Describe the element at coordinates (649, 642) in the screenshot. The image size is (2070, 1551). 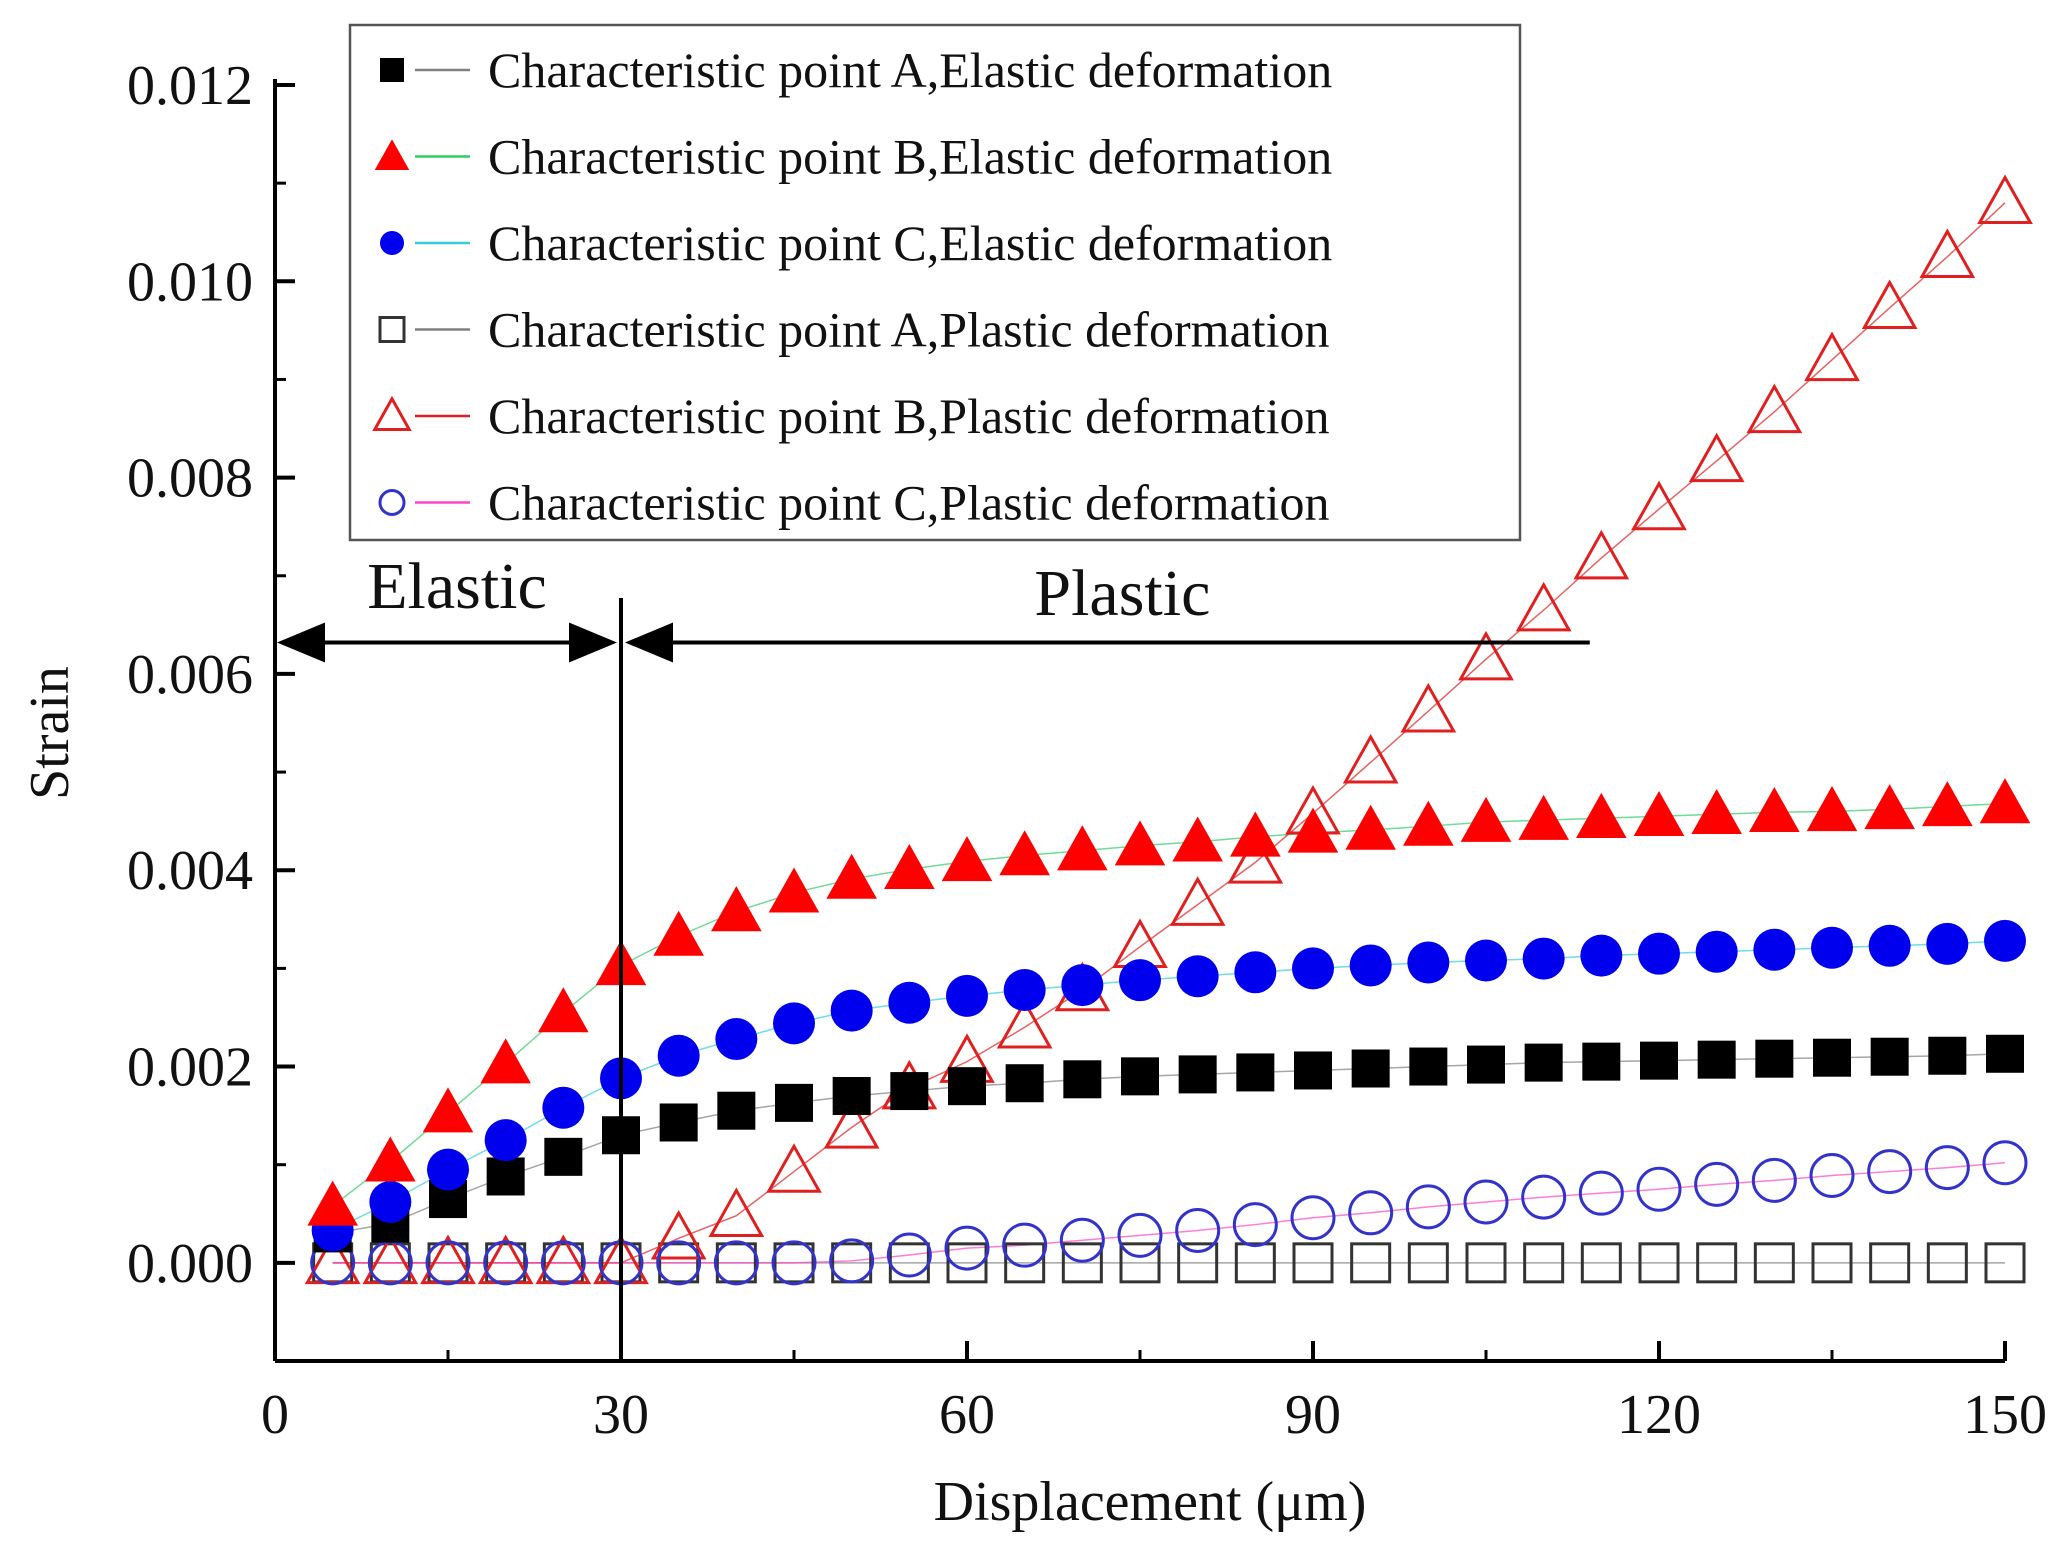
I see `plastic-arrow-head` at that location.